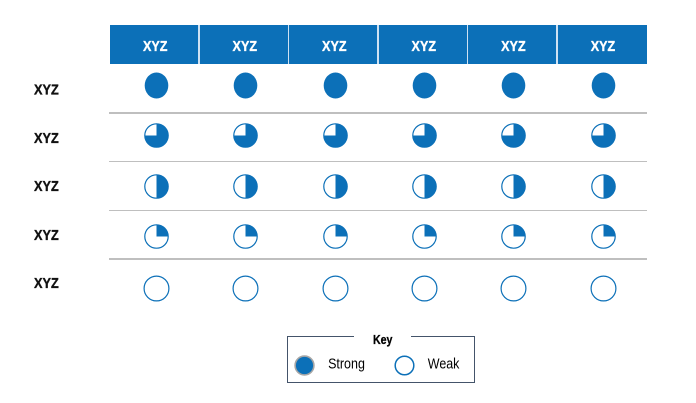 The image size is (696, 403). What do you see at coordinates (444, 363) in the screenshot?
I see `svg-text: Weak` at bounding box center [444, 363].